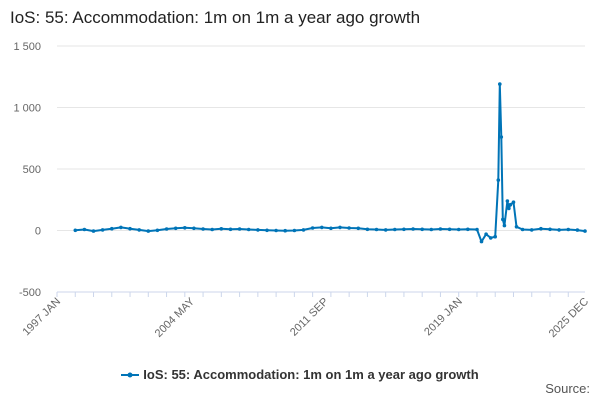 The image size is (600, 400). I want to click on y-tick-label: 1 000, so click(27, 109).